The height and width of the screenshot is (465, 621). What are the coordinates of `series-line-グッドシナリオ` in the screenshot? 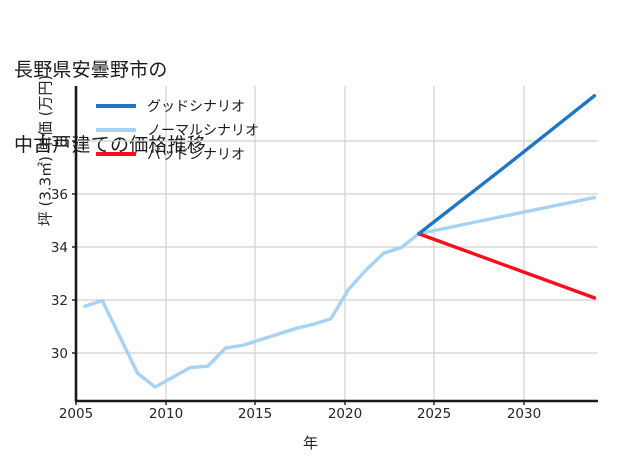 It's located at (507, 165).